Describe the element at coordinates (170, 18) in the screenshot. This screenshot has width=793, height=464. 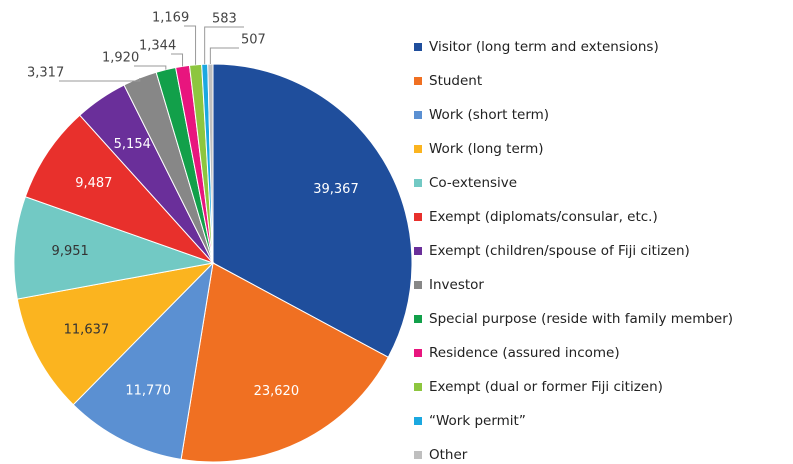
I see `data-label: 1,169` at that location.